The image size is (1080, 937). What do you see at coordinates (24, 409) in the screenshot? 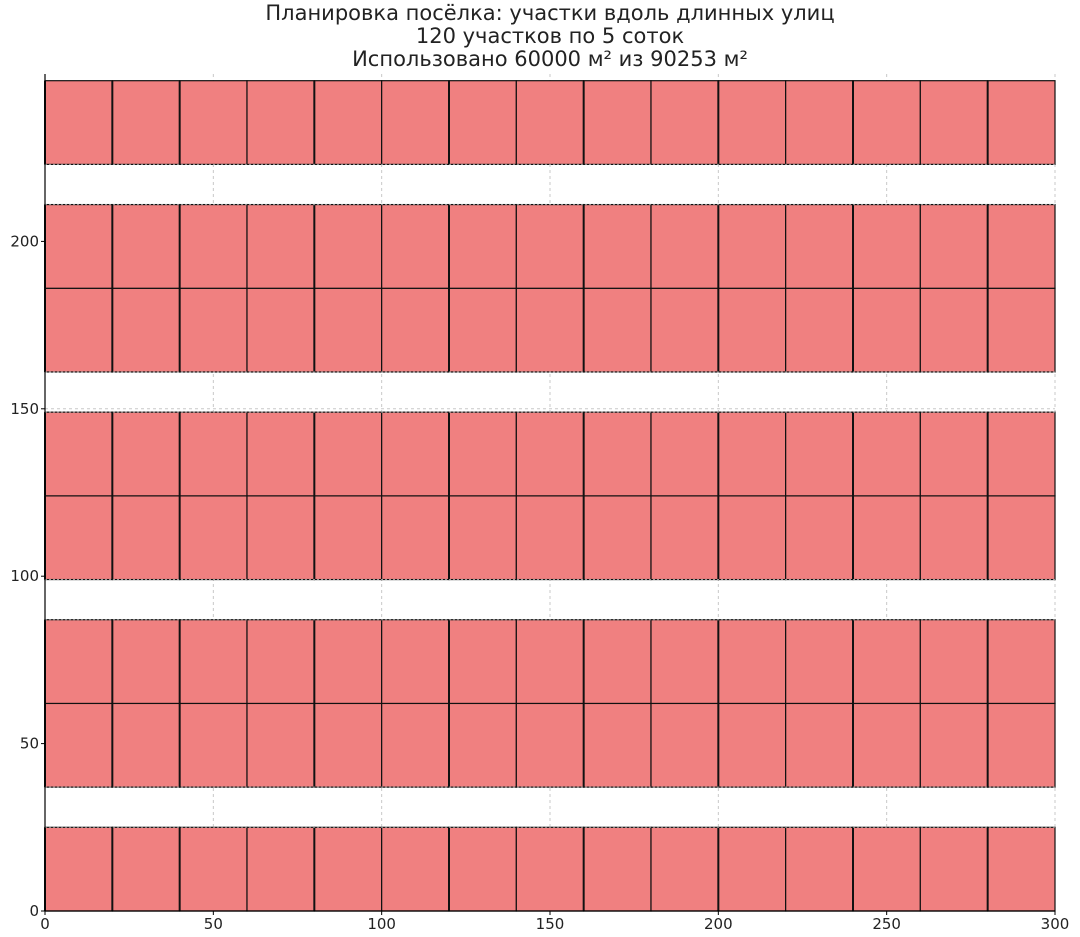
I see `y-tick-label: 150` at bounding box center [24, 409].